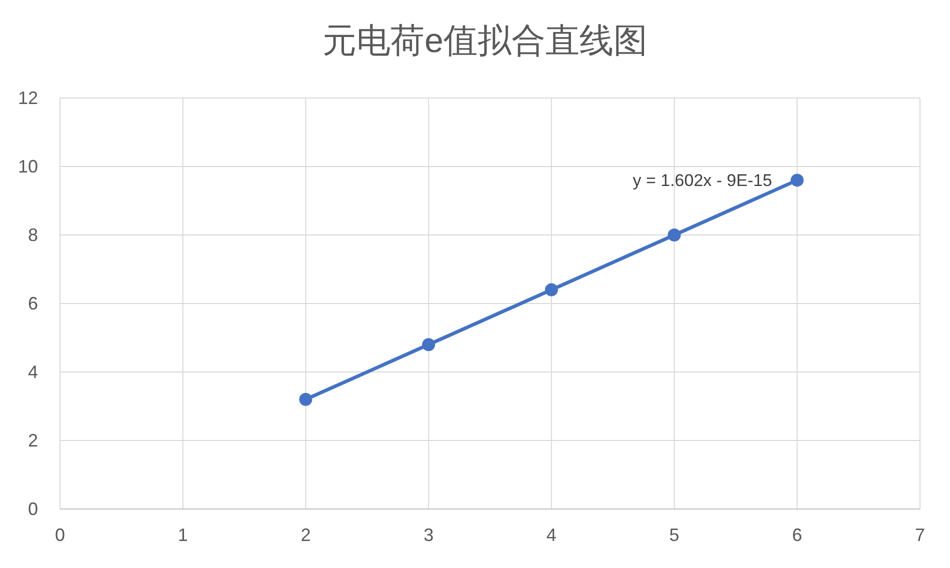 This screenshot has width=950, height=568. I want to click on x-tick-label: 2, so click(305, 535).